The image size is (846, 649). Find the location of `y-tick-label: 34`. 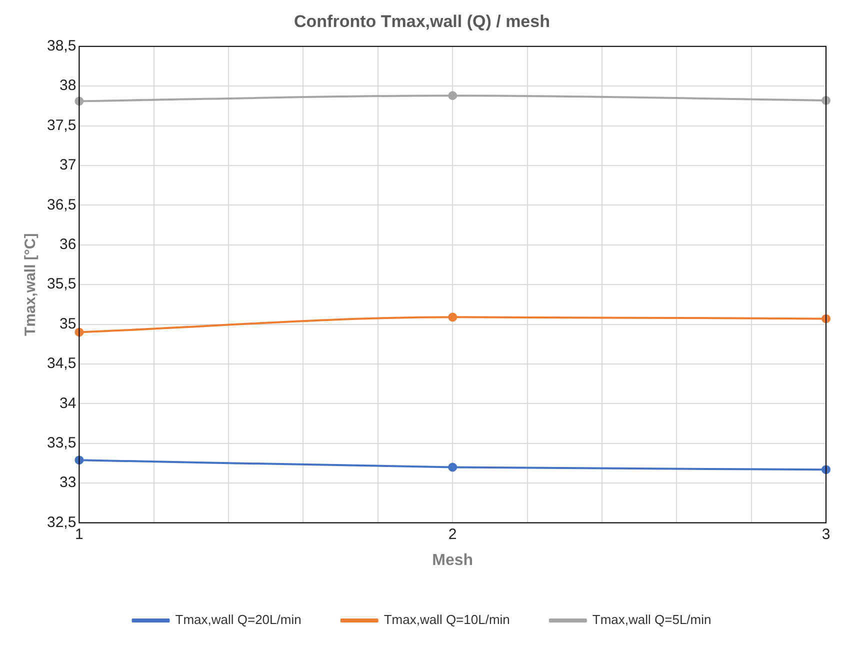

y-tick-label: 34 is located at coordinates (68, 403).